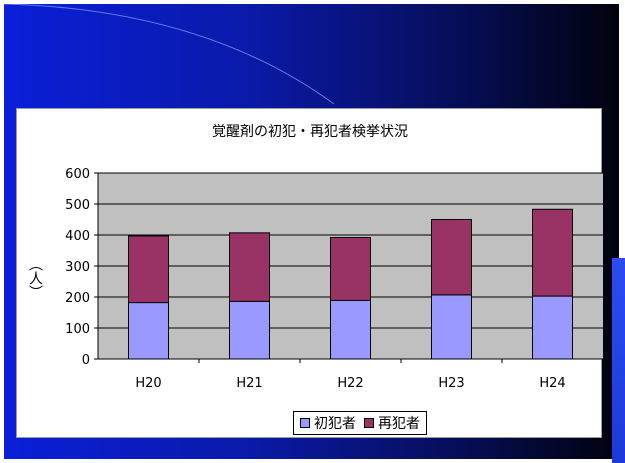  What do you see at coordinates (305, 423) in the screenshot?
I see `legend-swatch-first-time` at bounding box center [305, 423].